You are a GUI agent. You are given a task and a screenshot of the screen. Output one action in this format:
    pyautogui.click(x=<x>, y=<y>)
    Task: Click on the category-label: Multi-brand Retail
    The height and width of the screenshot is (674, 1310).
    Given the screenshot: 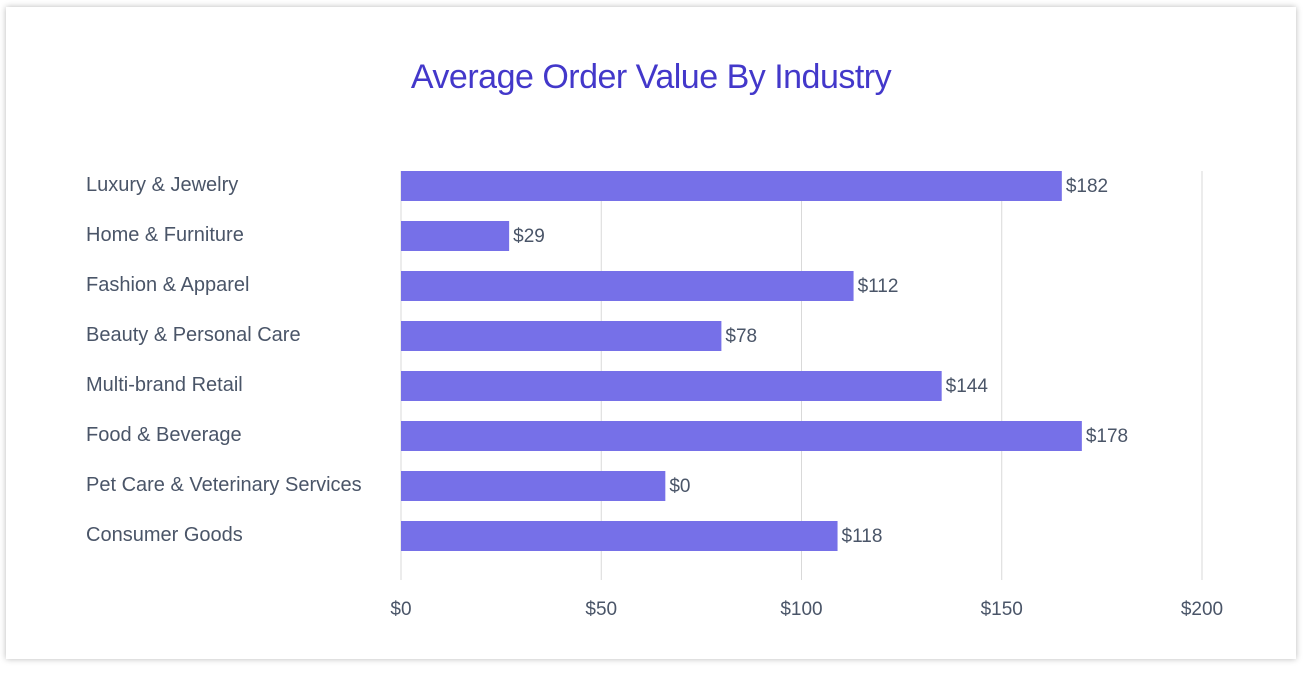 What is the action you would take?
    pyautogui.click(x=164, y=385)
    